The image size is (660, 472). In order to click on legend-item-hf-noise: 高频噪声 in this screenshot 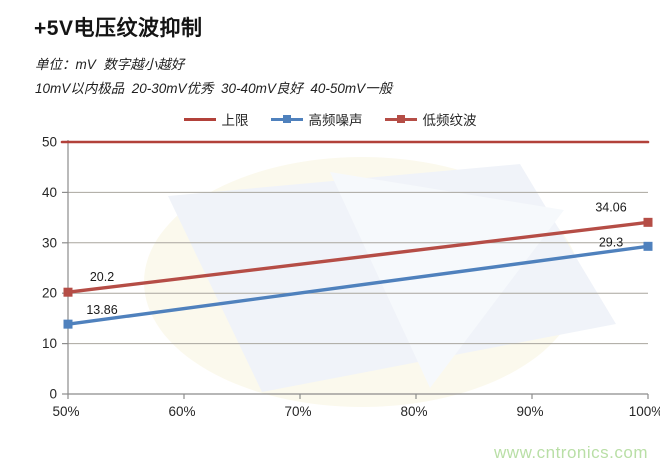, I will do `click(316, 119)`.